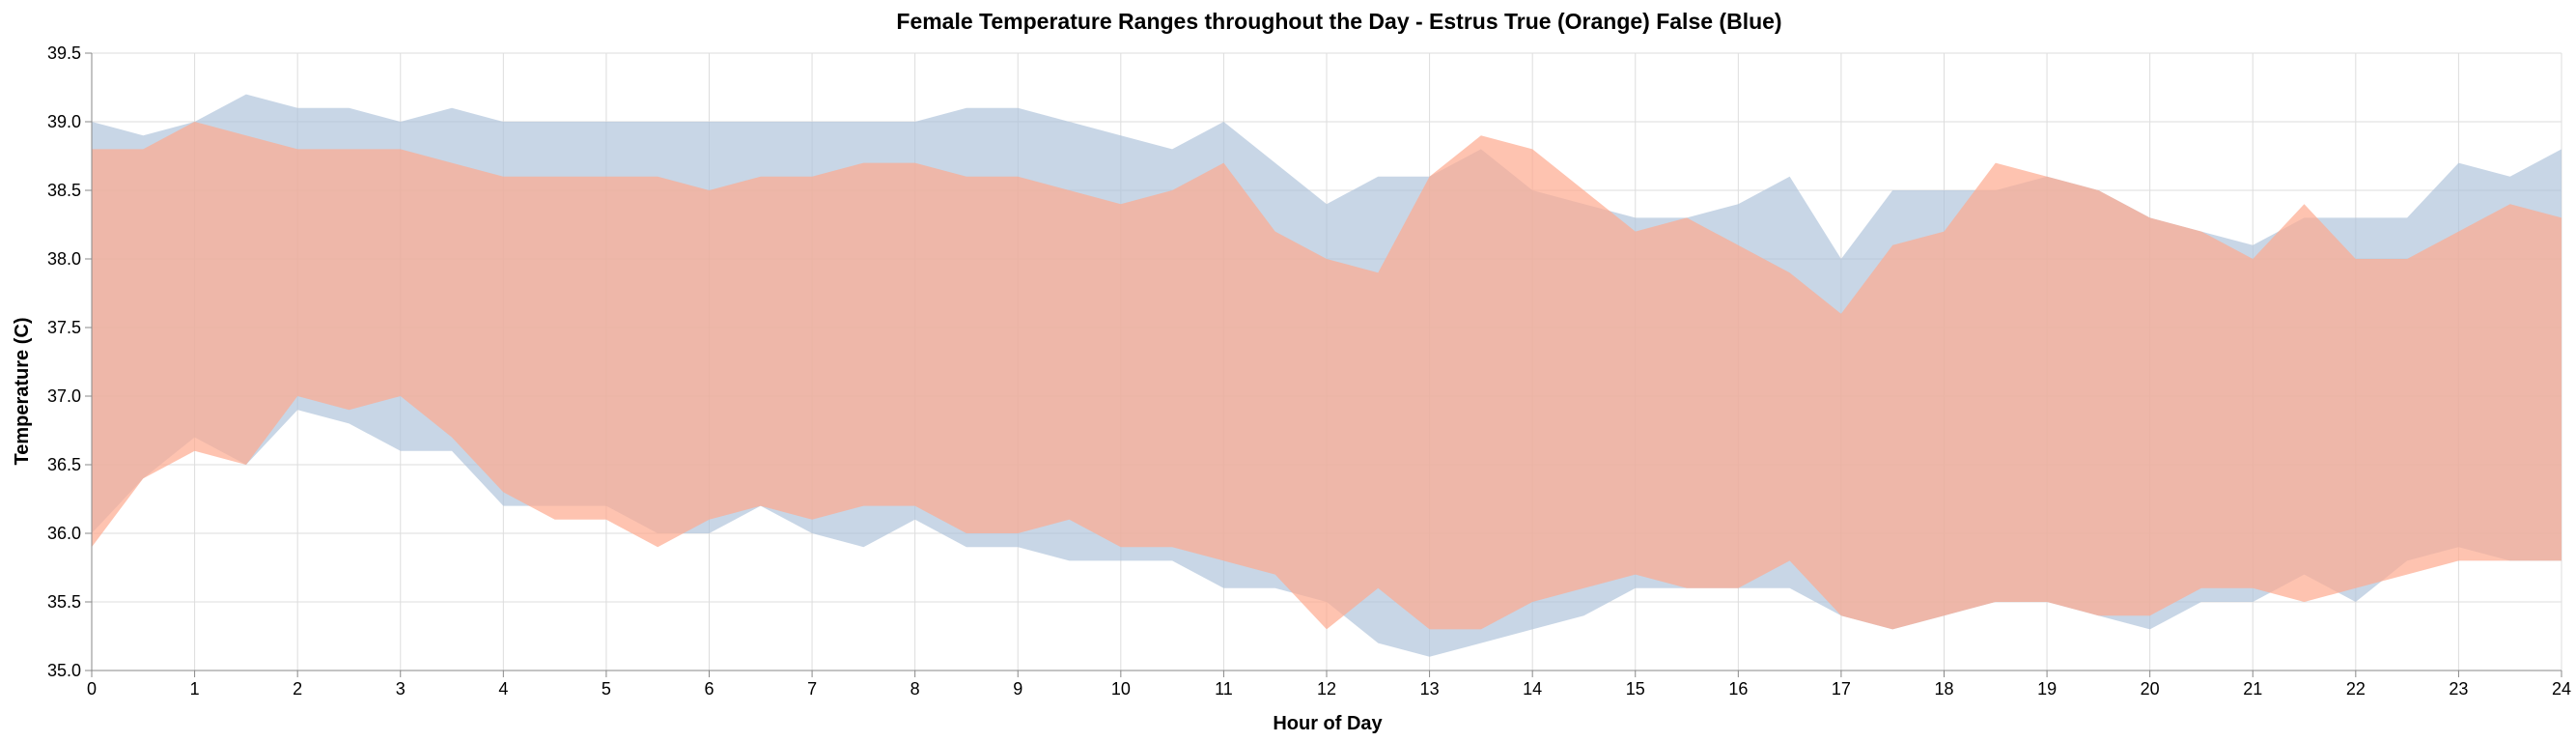  I want to click on y-tick-label: 39.0, so click(64, 122).